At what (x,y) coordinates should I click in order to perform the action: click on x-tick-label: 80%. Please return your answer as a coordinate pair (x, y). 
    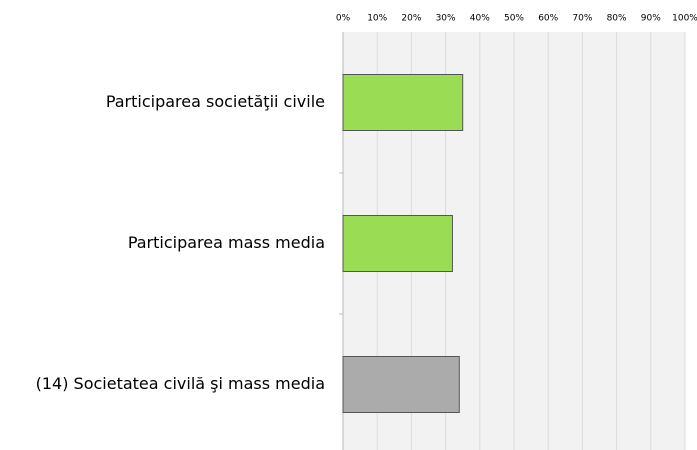
    Looking at the image, I should click on (617, 19).